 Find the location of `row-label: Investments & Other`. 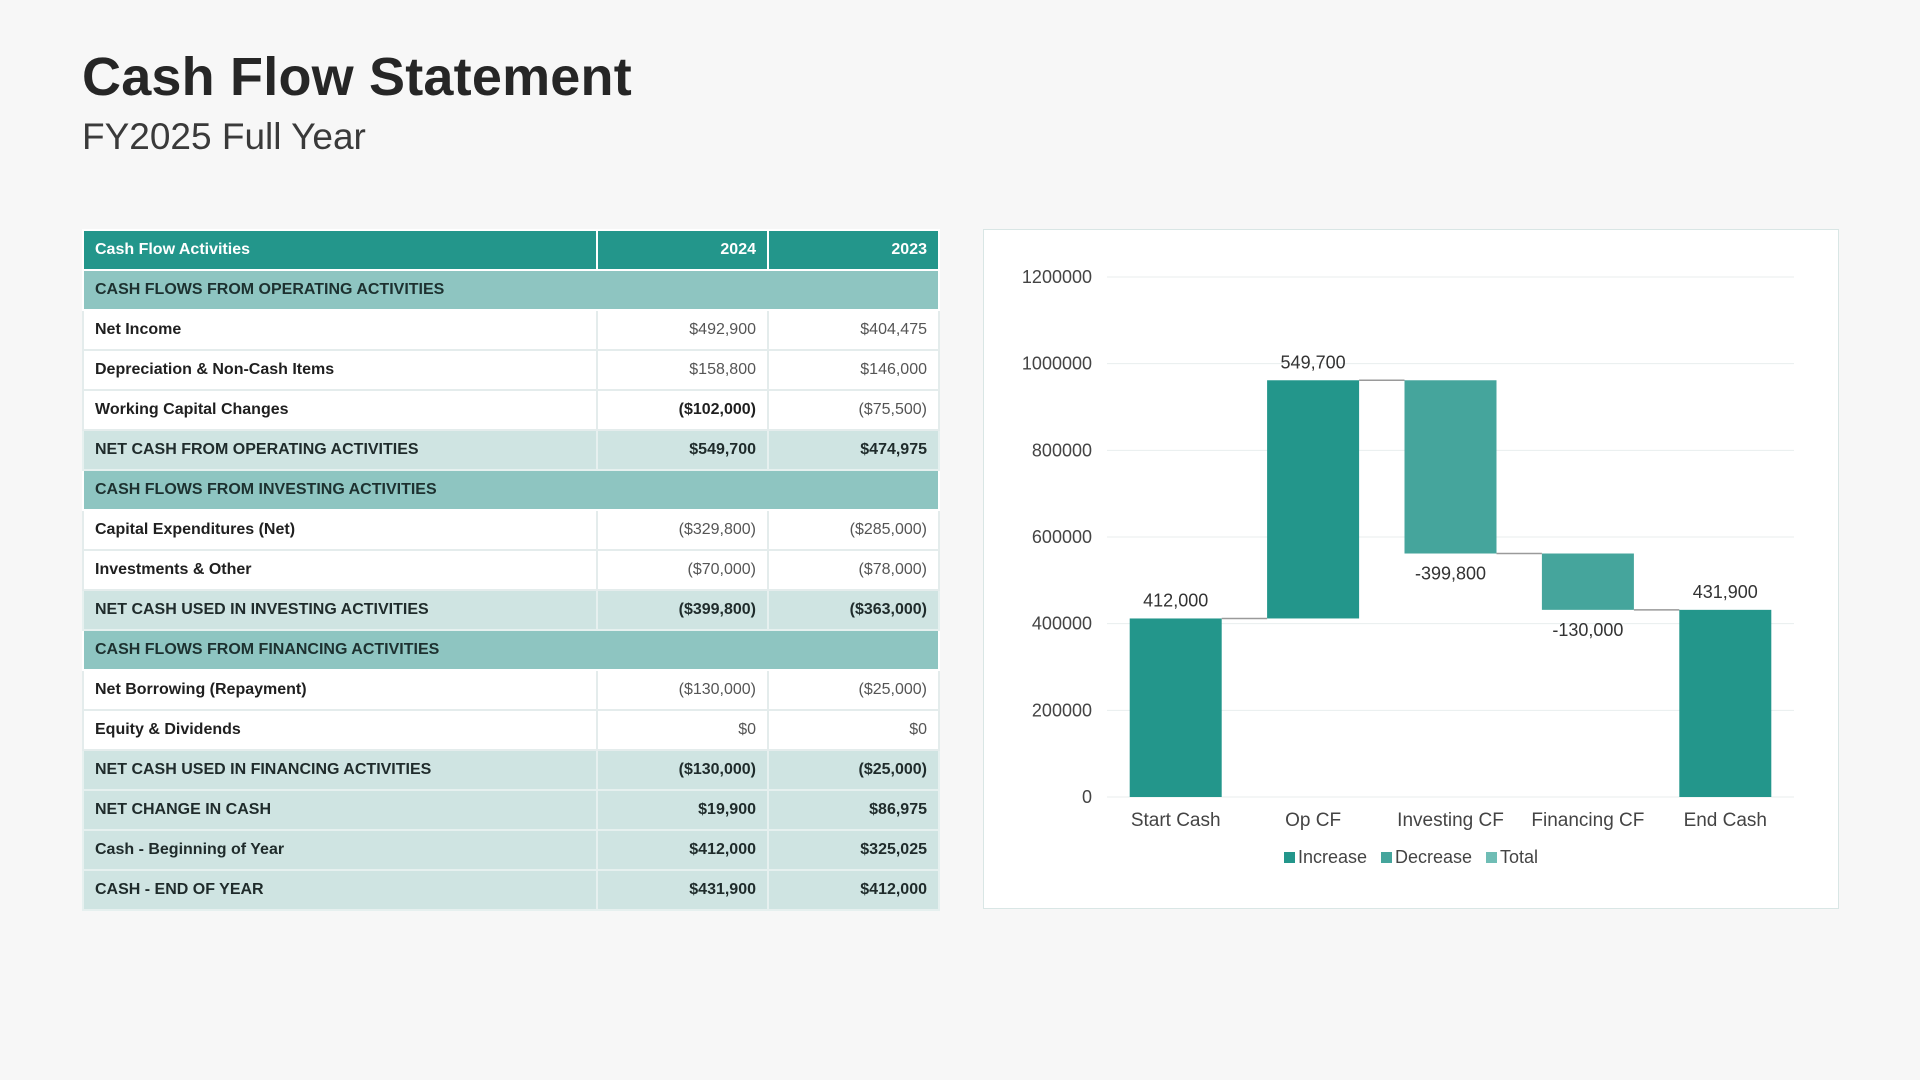

row-label: Investments & Other is located at coordinates (340, 570).